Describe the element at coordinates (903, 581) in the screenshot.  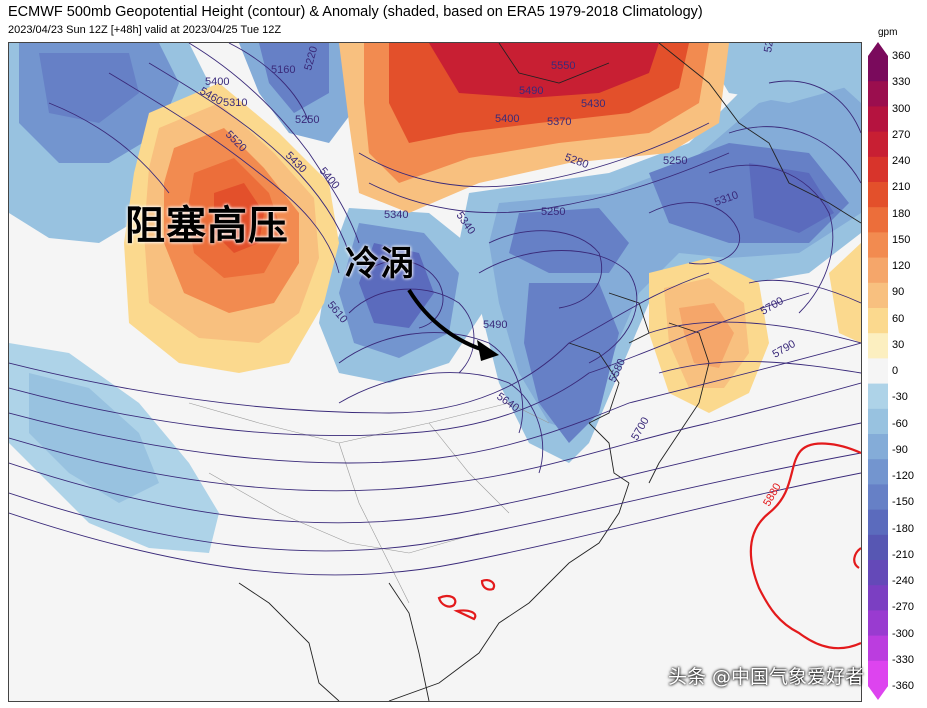
I see `colorbar-tick-label: -240` at that location.